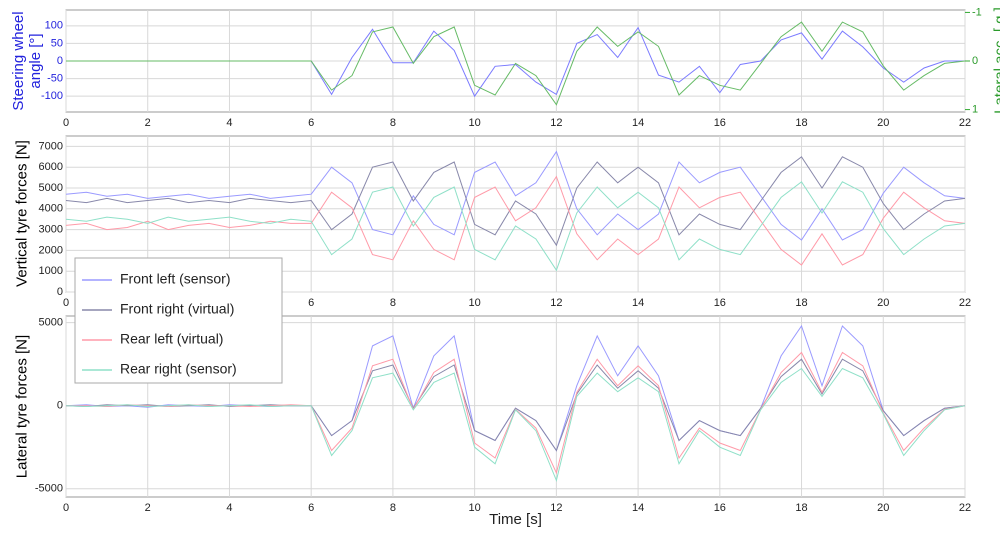  Describe the element at coordinates (57, 43) in the screenshot. I see `y-tick-label: 50` at that location.